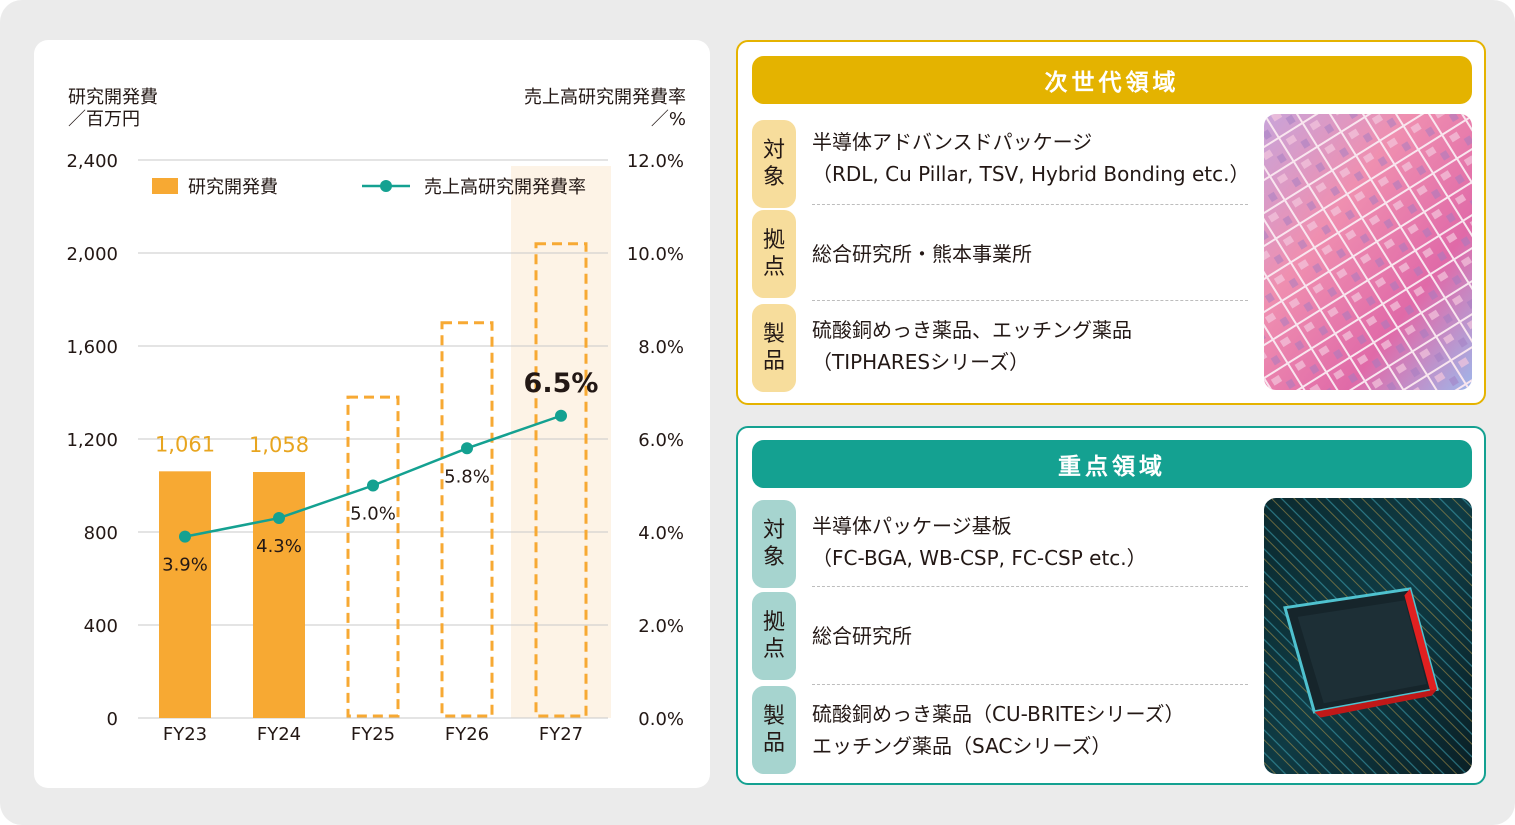 The height and width of the screenshot is (825, 1515). I want to click on text-line: （FC-BGA, WB-CSP, FC-CSP etc.）, so click(979, 558).